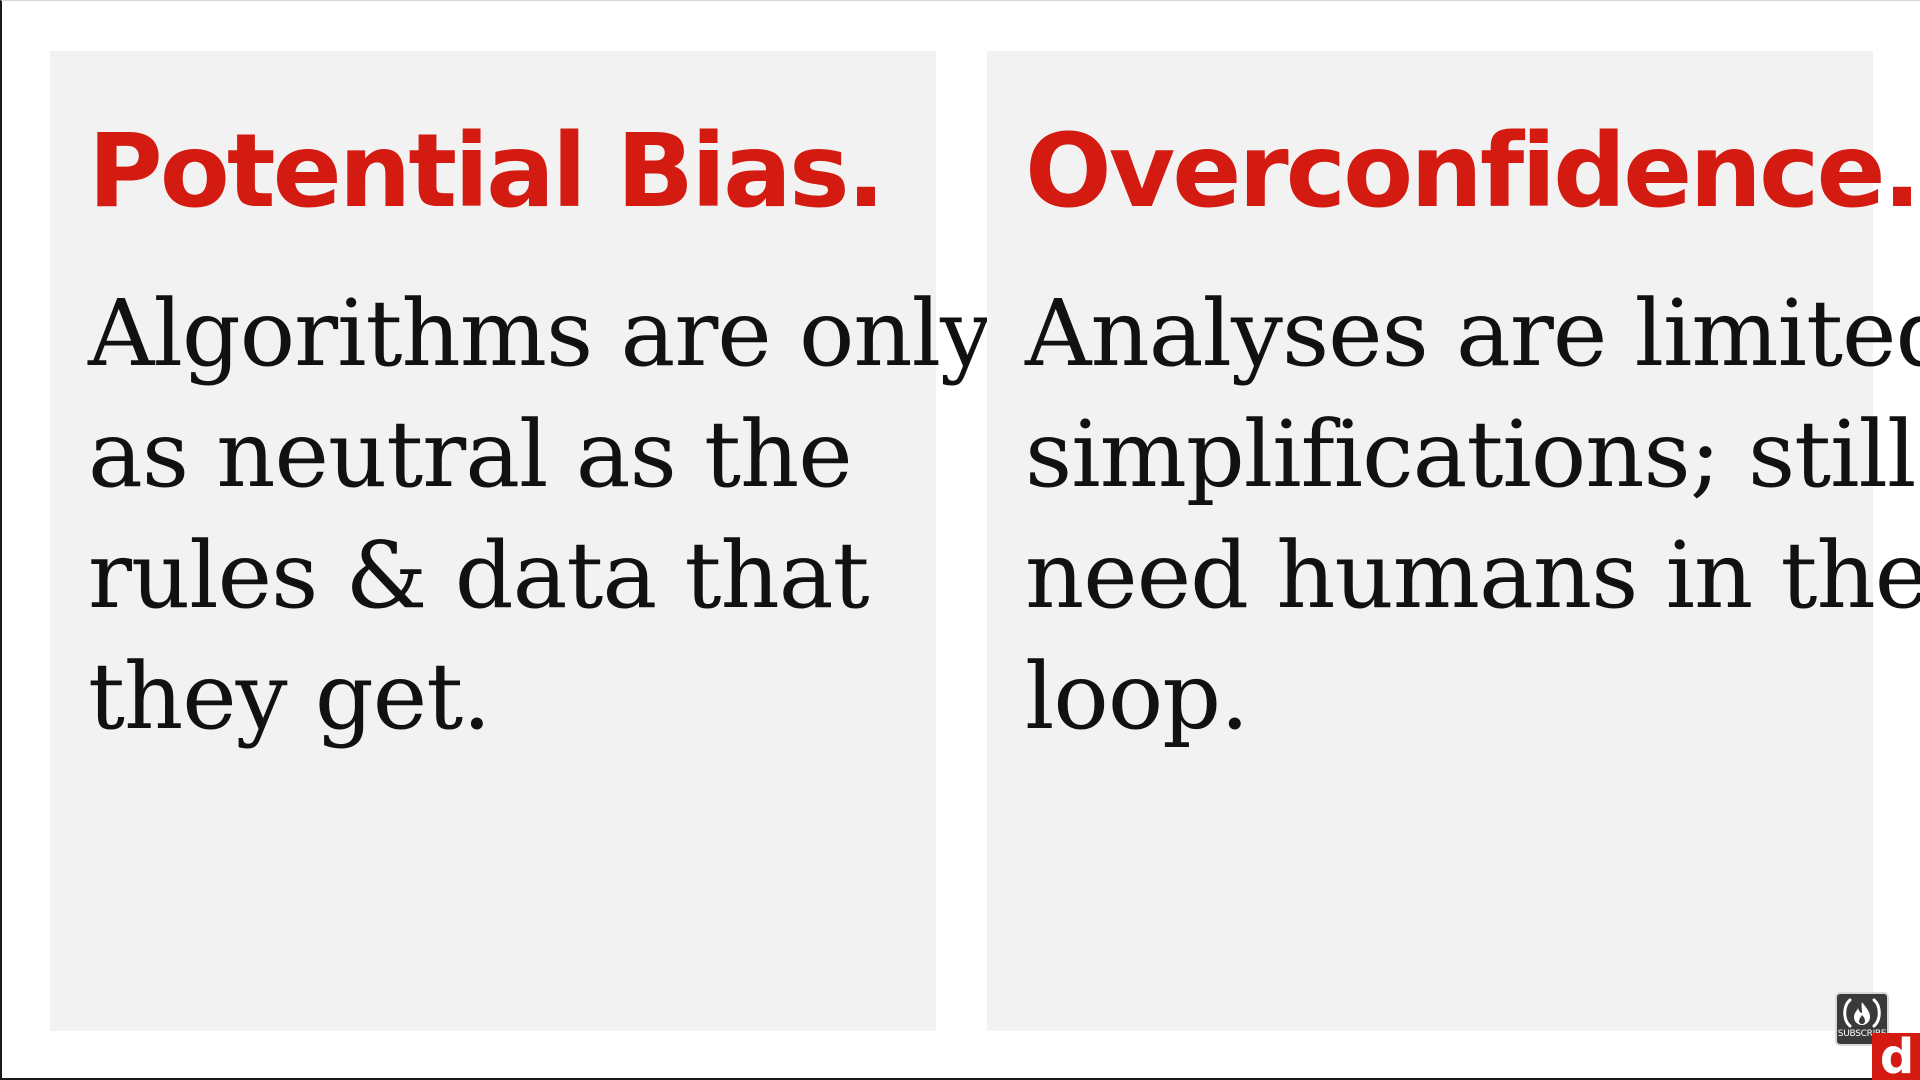  Describe the element at coordinates (540, 333) in the screenshot. I see `bias-body-line: Algorithms are only` at that location.